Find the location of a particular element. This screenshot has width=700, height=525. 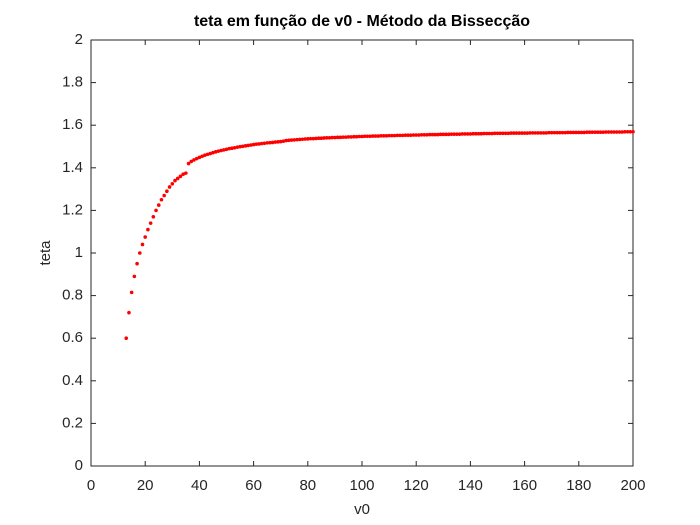

x-tick-label: 160 is located at coordinates (524, 485).